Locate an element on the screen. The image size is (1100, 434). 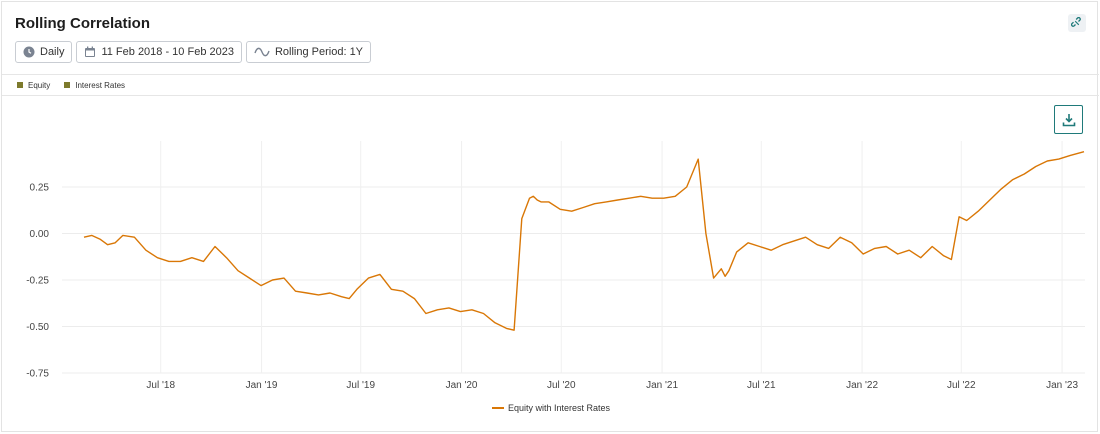
frequency-button: Daily is located at coordinates (44, 52).